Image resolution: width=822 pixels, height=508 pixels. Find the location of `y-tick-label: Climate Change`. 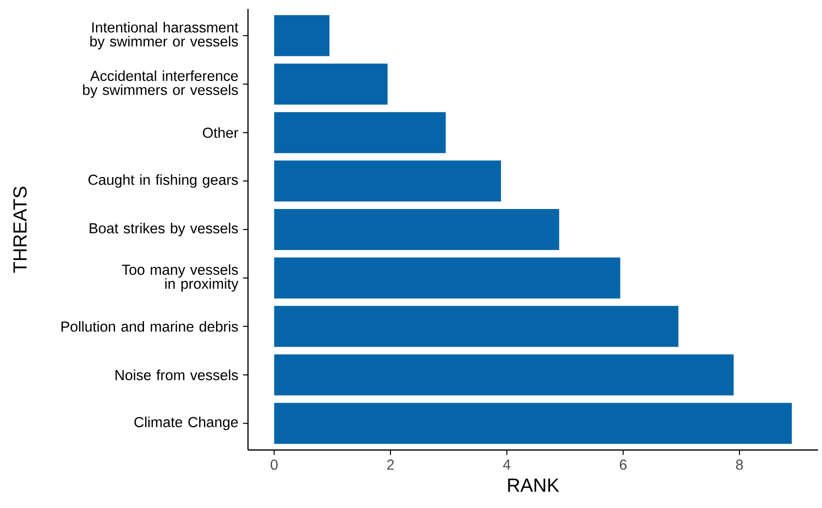

y-tick-label: Climate Change is located at coordinates (186, 423).